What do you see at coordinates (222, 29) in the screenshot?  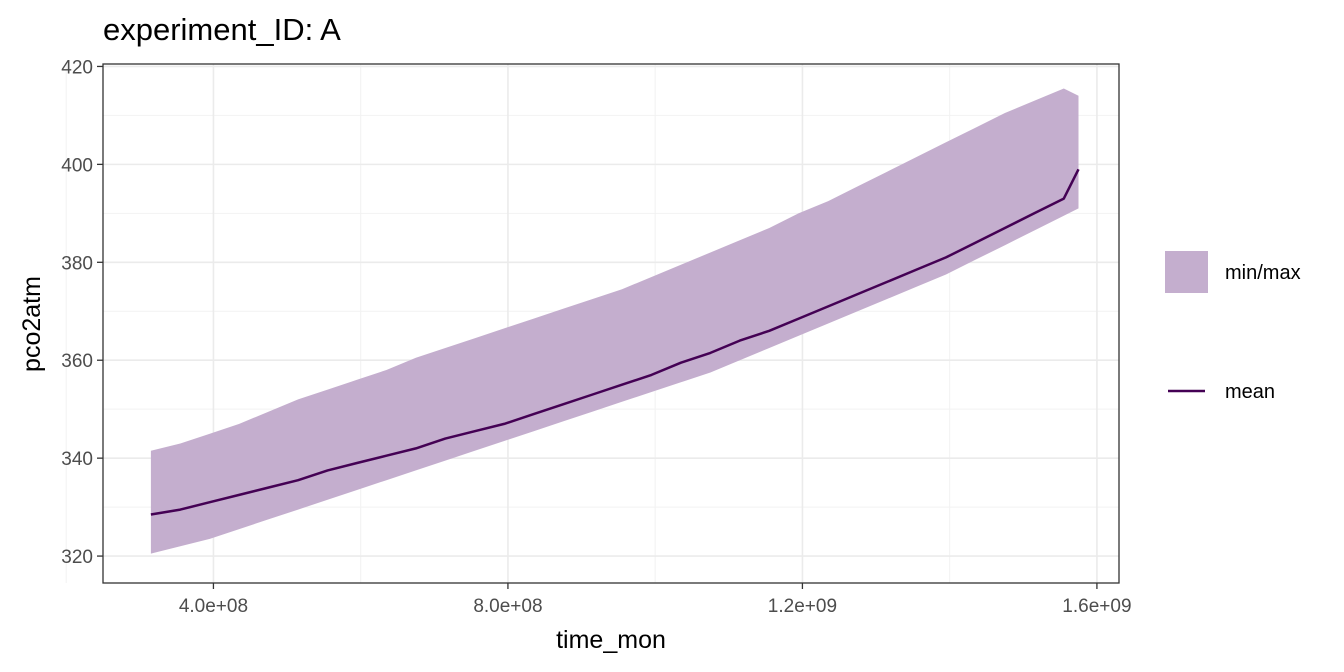 I see `chart-title: experiment_ID: A` at bounding box center [222, 29].